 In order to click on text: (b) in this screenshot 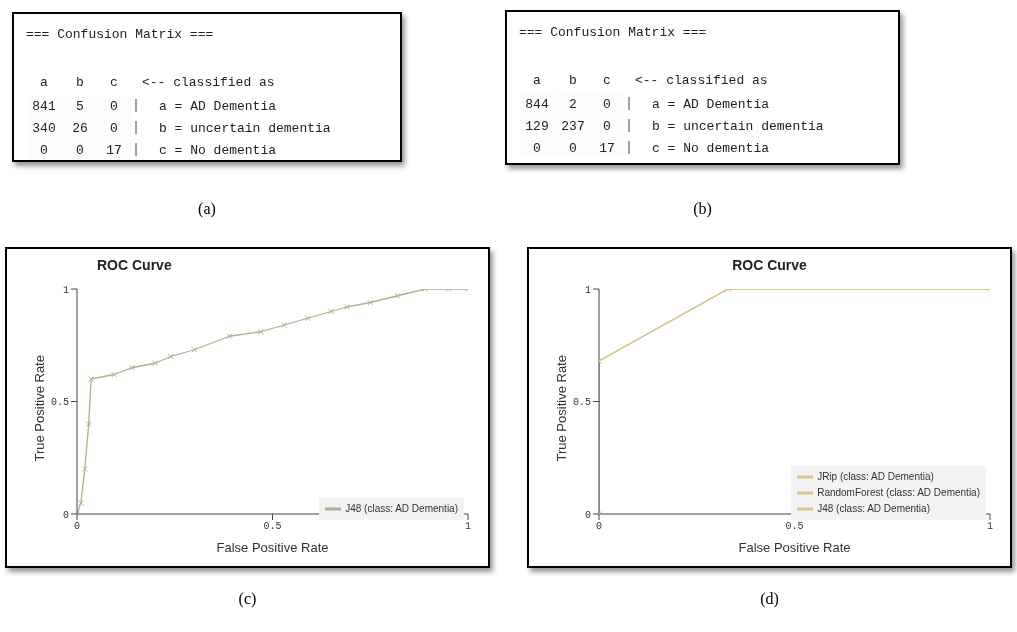, I will do `click(702, 209)`.